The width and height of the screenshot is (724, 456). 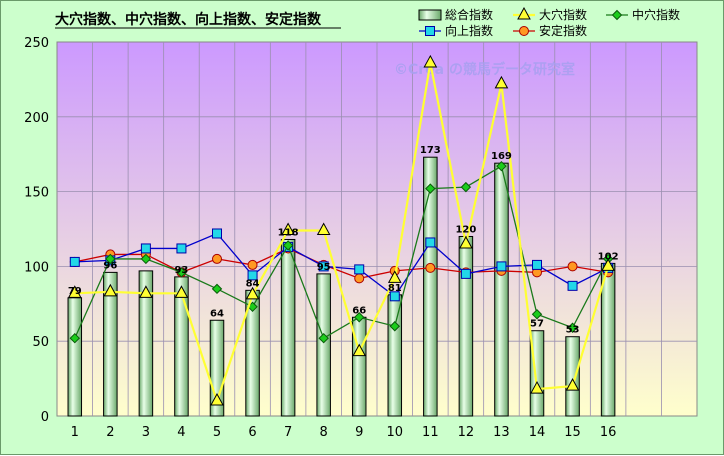 What do you see at coordinates (395, 288) in the screenshot?
I see `bar-data-label: 81` at bounding box center [395, 288].